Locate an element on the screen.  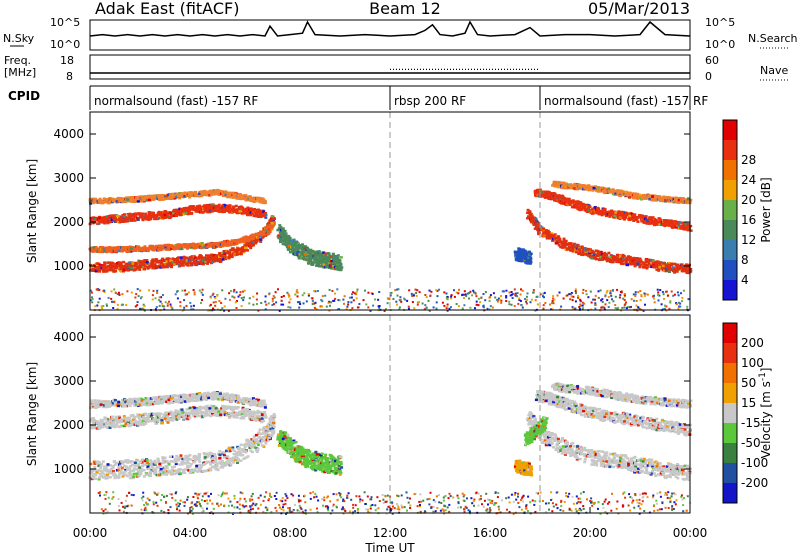
cpid-segment-label: normalsound (fast) -157 RF is located at coordinates (176, 101).